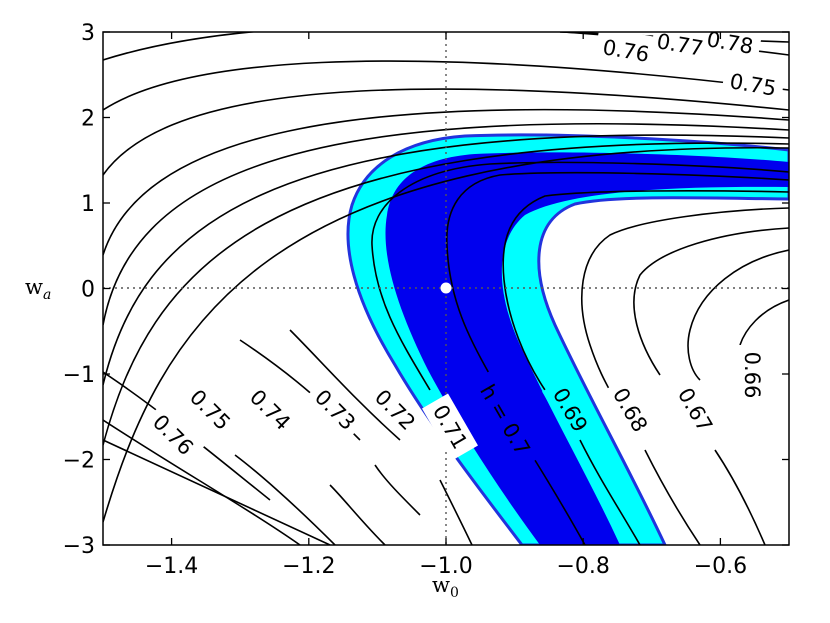 This screenshot has height=623, width=830. Describe the element at coordinates (308, 566) in the screenshot. I see `x-tick-label: −1.2` at that location.